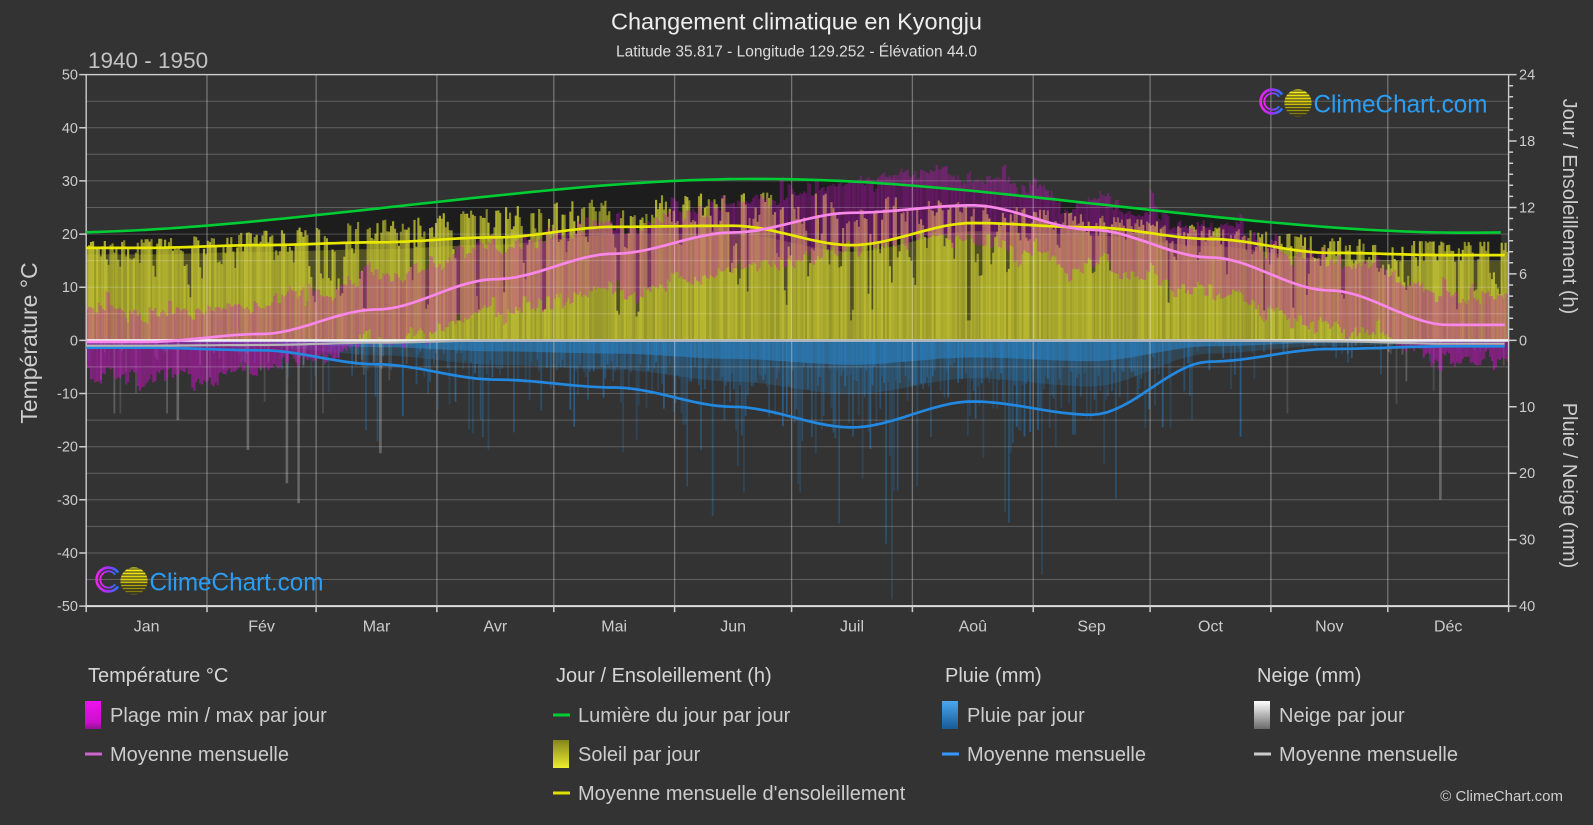 The width and height of the screenshot is (1593, 825). What do you see at coordinates (1210, 627) in the screenshot?
I see `svg-text: Oct` at bounding box center [1210, 627].